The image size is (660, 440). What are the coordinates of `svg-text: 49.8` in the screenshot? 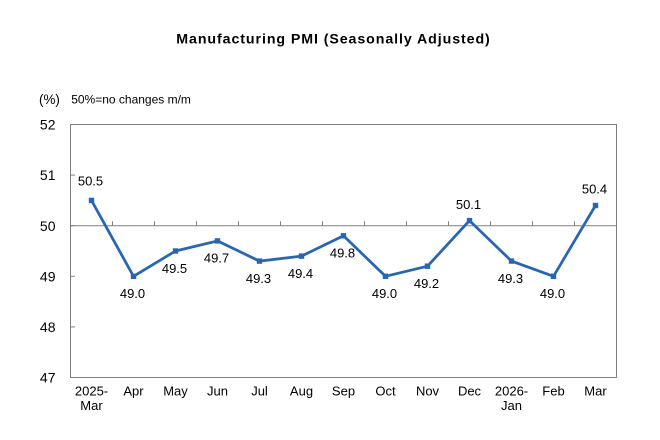 It's located at (342, 253).